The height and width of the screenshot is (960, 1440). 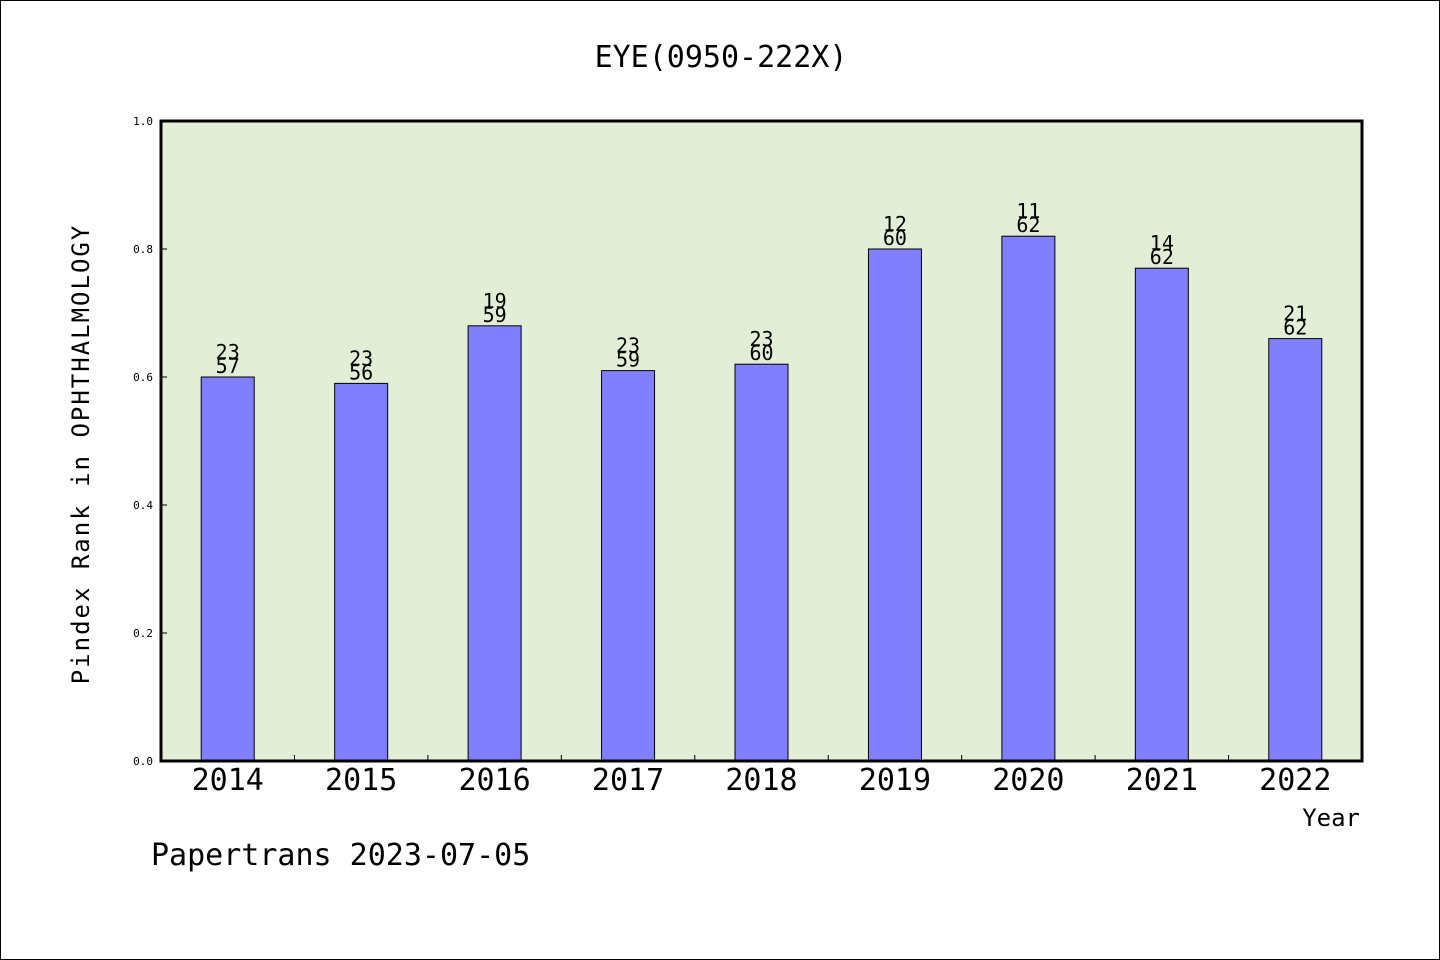 I want to click on y-tick-label: 1.0, so click(x=143, y=121).